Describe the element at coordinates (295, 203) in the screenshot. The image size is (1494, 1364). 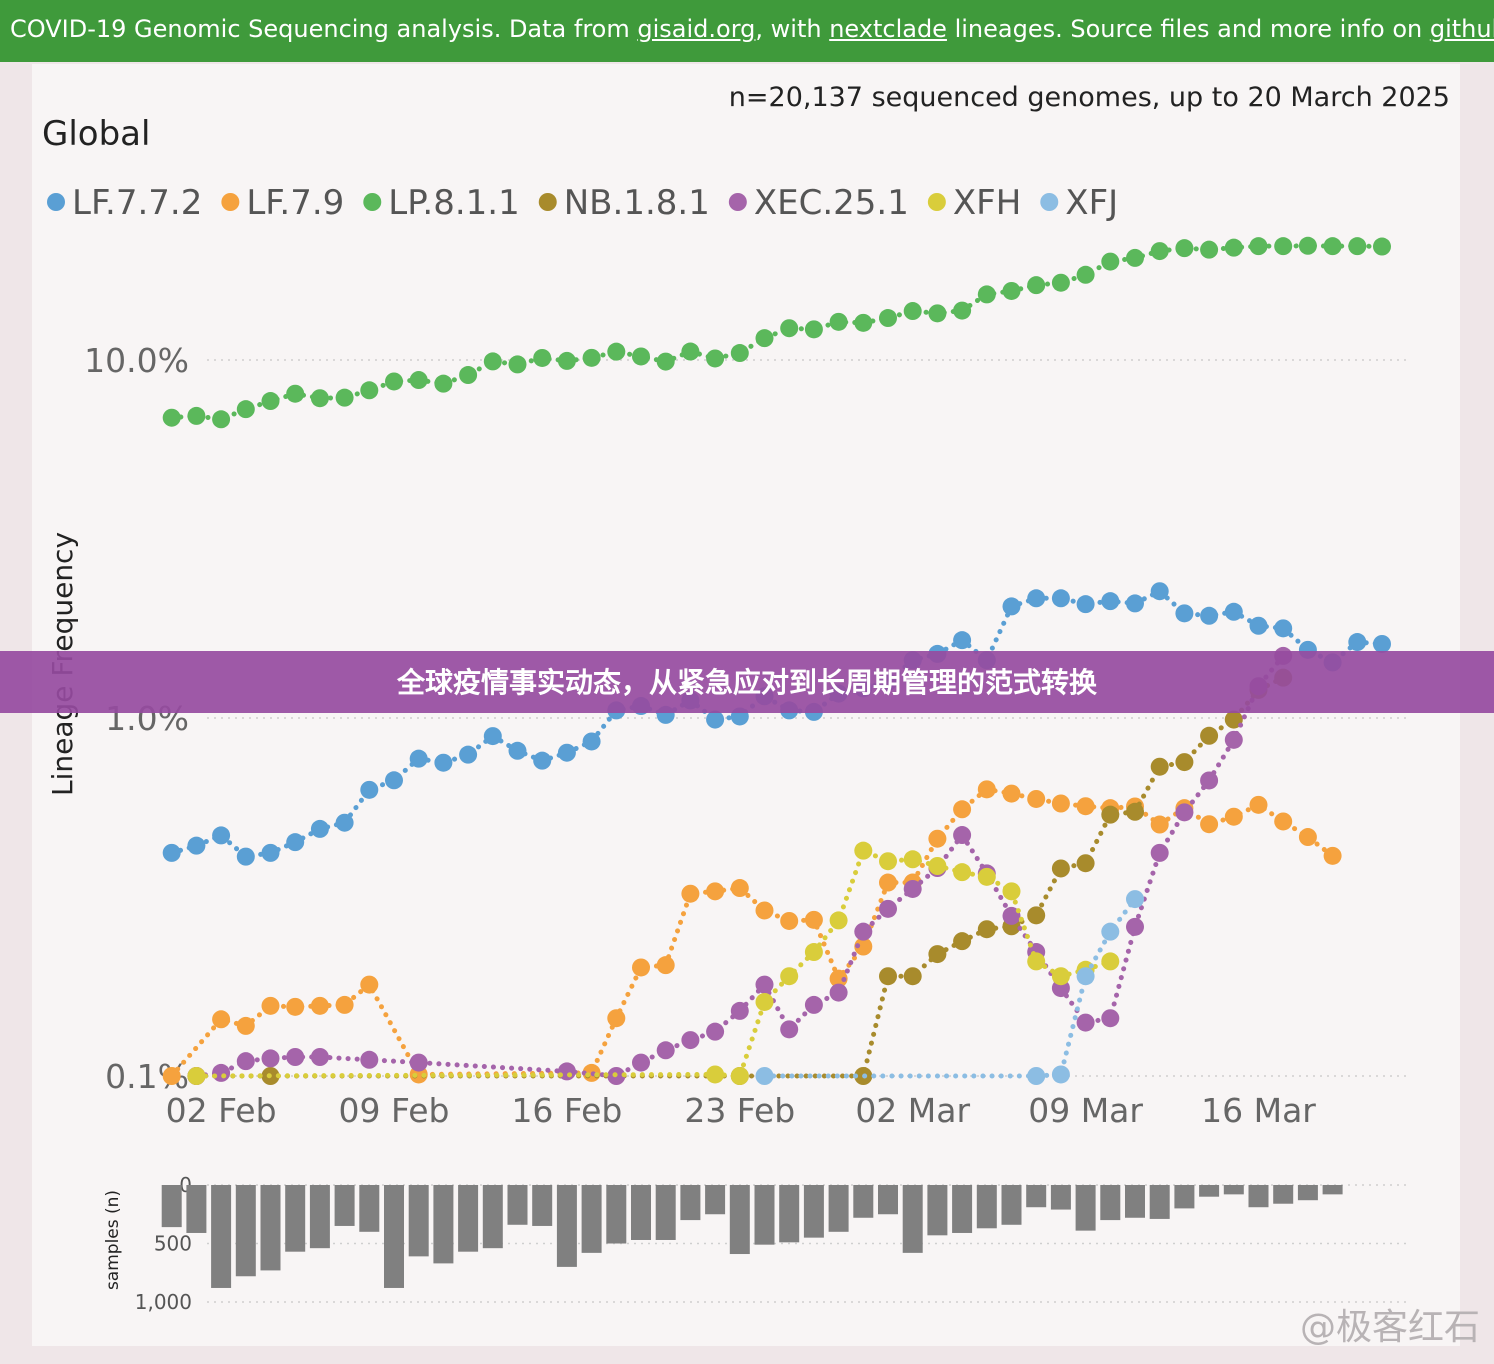
I see `legend-label-LF.7.9: LF.7.9` at that location.